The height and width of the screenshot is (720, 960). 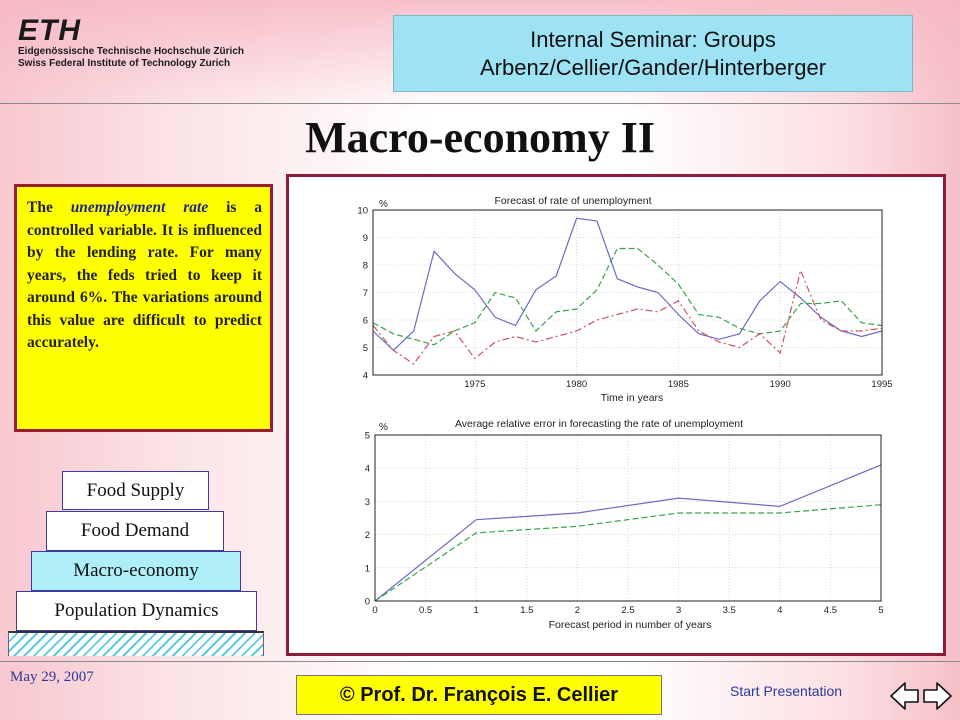 I want to click on nav-food-demand-label: Food Demand, so click(x=135, y=530).